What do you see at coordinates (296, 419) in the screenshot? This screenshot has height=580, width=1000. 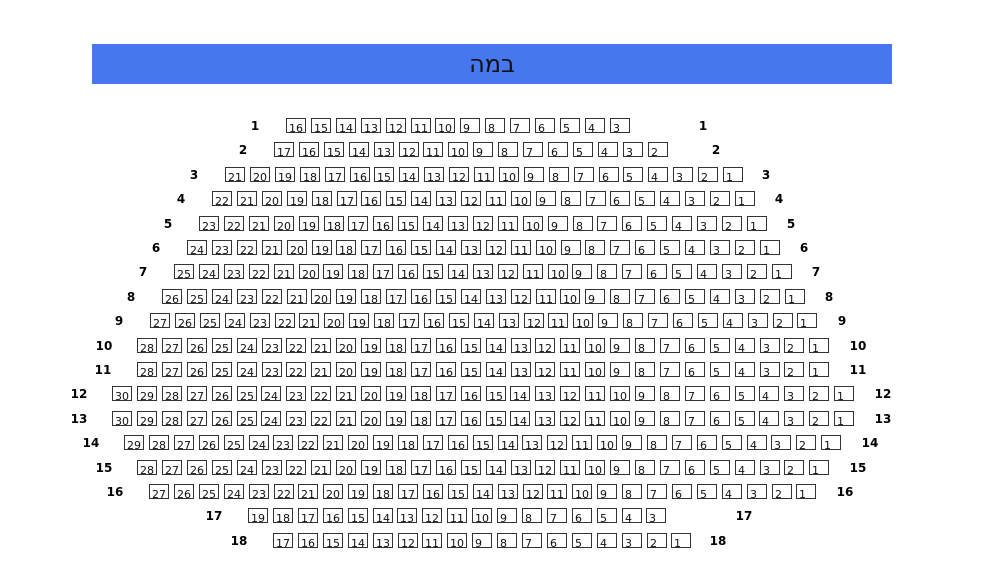 I see `seat: 23` at bounding box center [296, 419].